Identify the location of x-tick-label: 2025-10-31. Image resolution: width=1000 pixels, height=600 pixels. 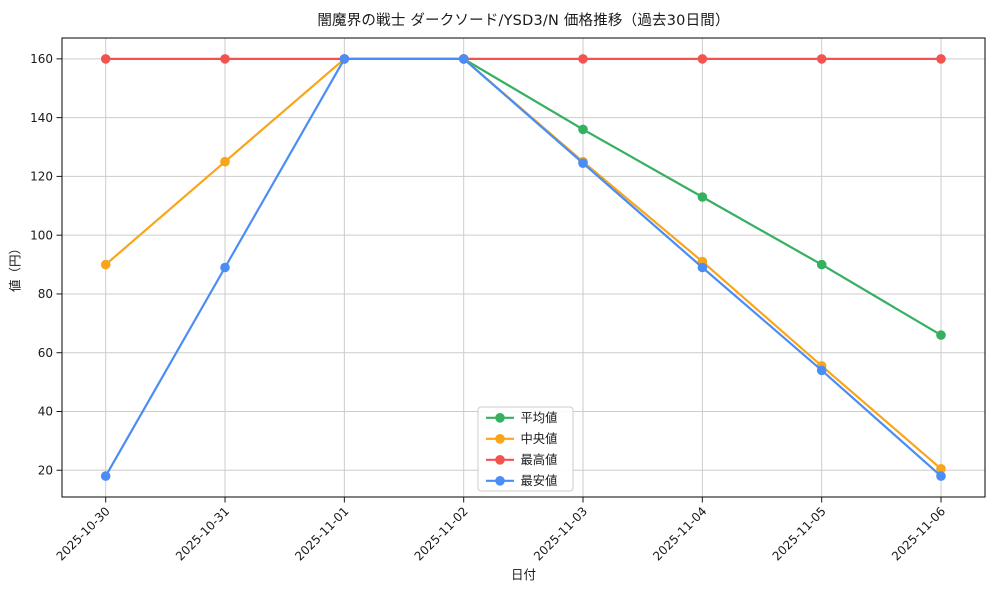
(202, 533).